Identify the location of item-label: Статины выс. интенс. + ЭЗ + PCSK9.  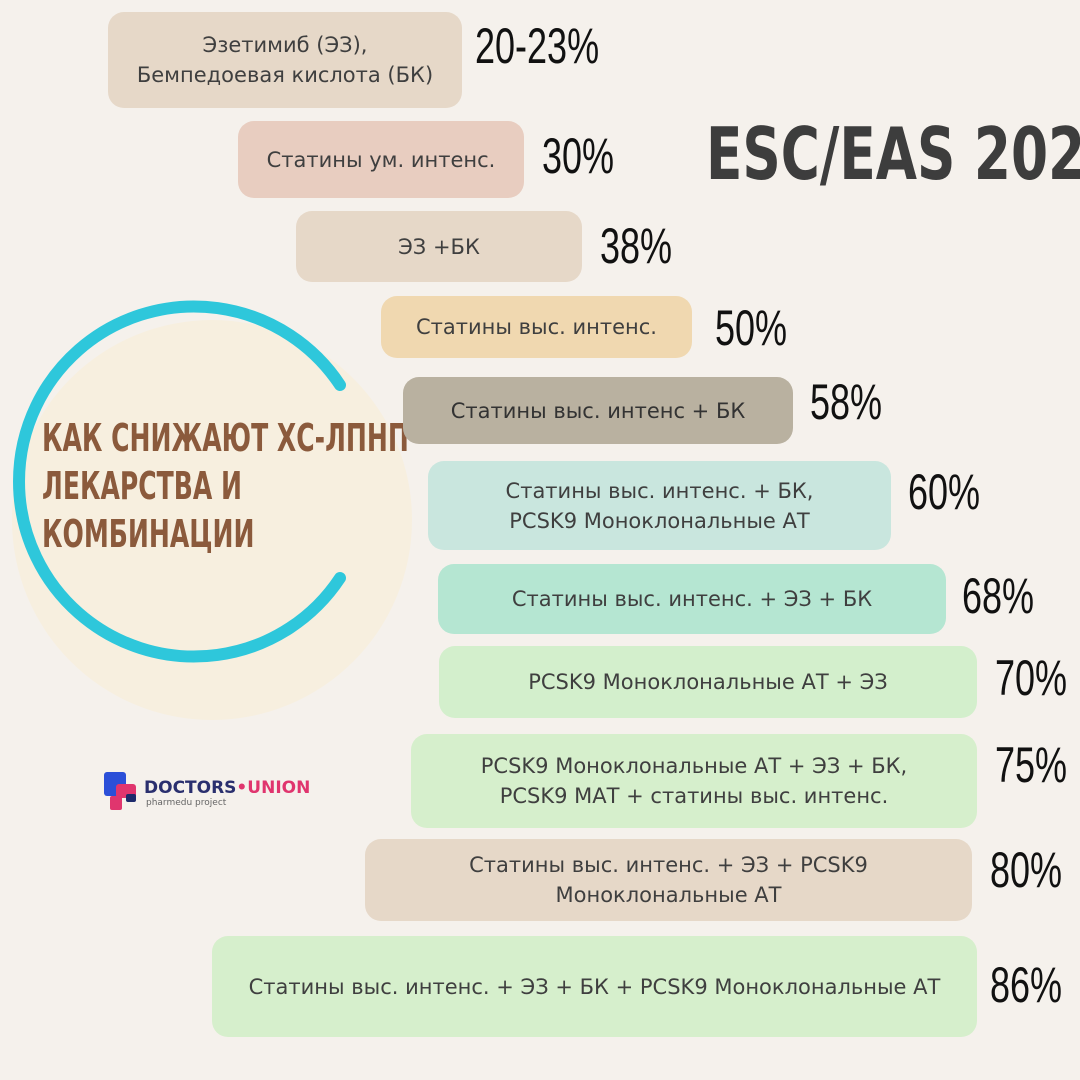
(668, 865).